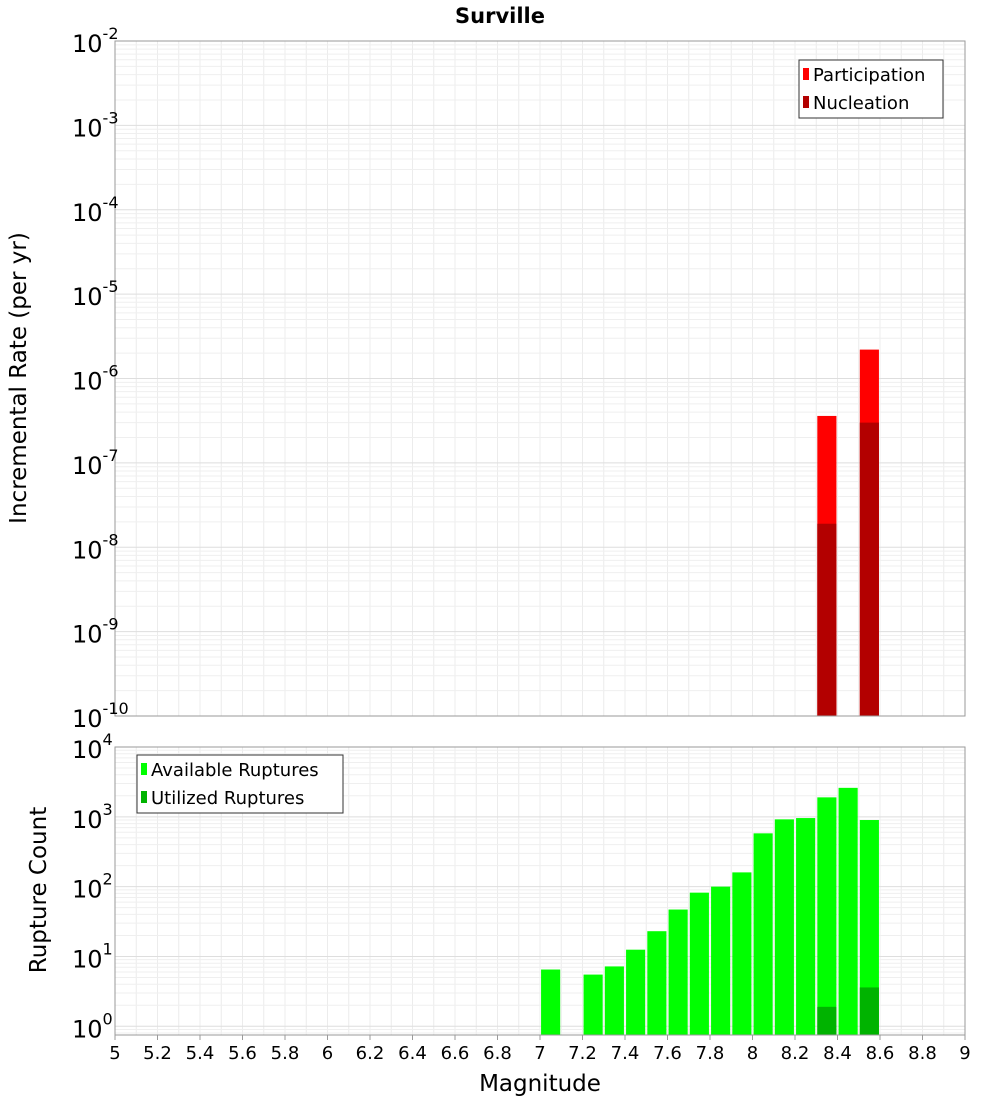 Image resolution: width=1000 pixels, height=1104 pixels. I want to click on bottom-y-tick-label: 10³, so click(92, 817).